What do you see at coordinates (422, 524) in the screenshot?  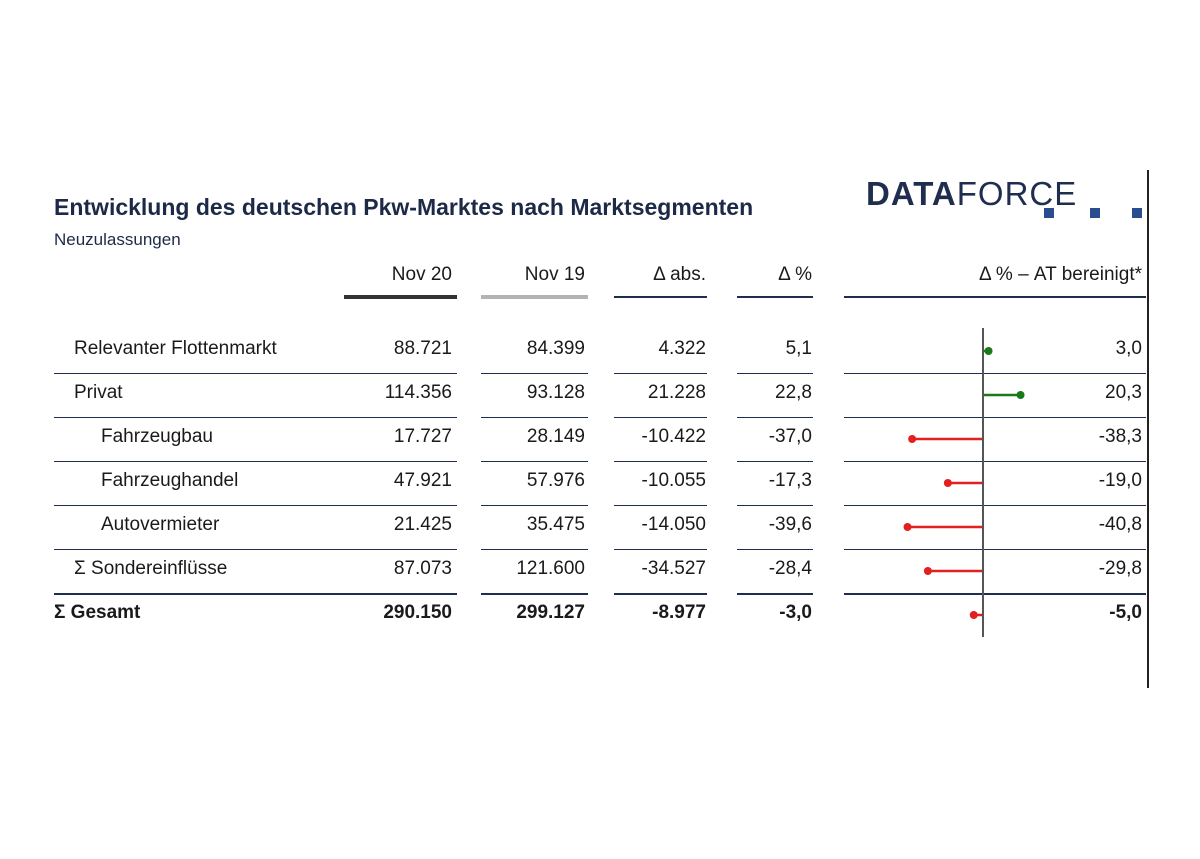 I see `cell-nov20: 21.425` at bounding box center [422, 524].